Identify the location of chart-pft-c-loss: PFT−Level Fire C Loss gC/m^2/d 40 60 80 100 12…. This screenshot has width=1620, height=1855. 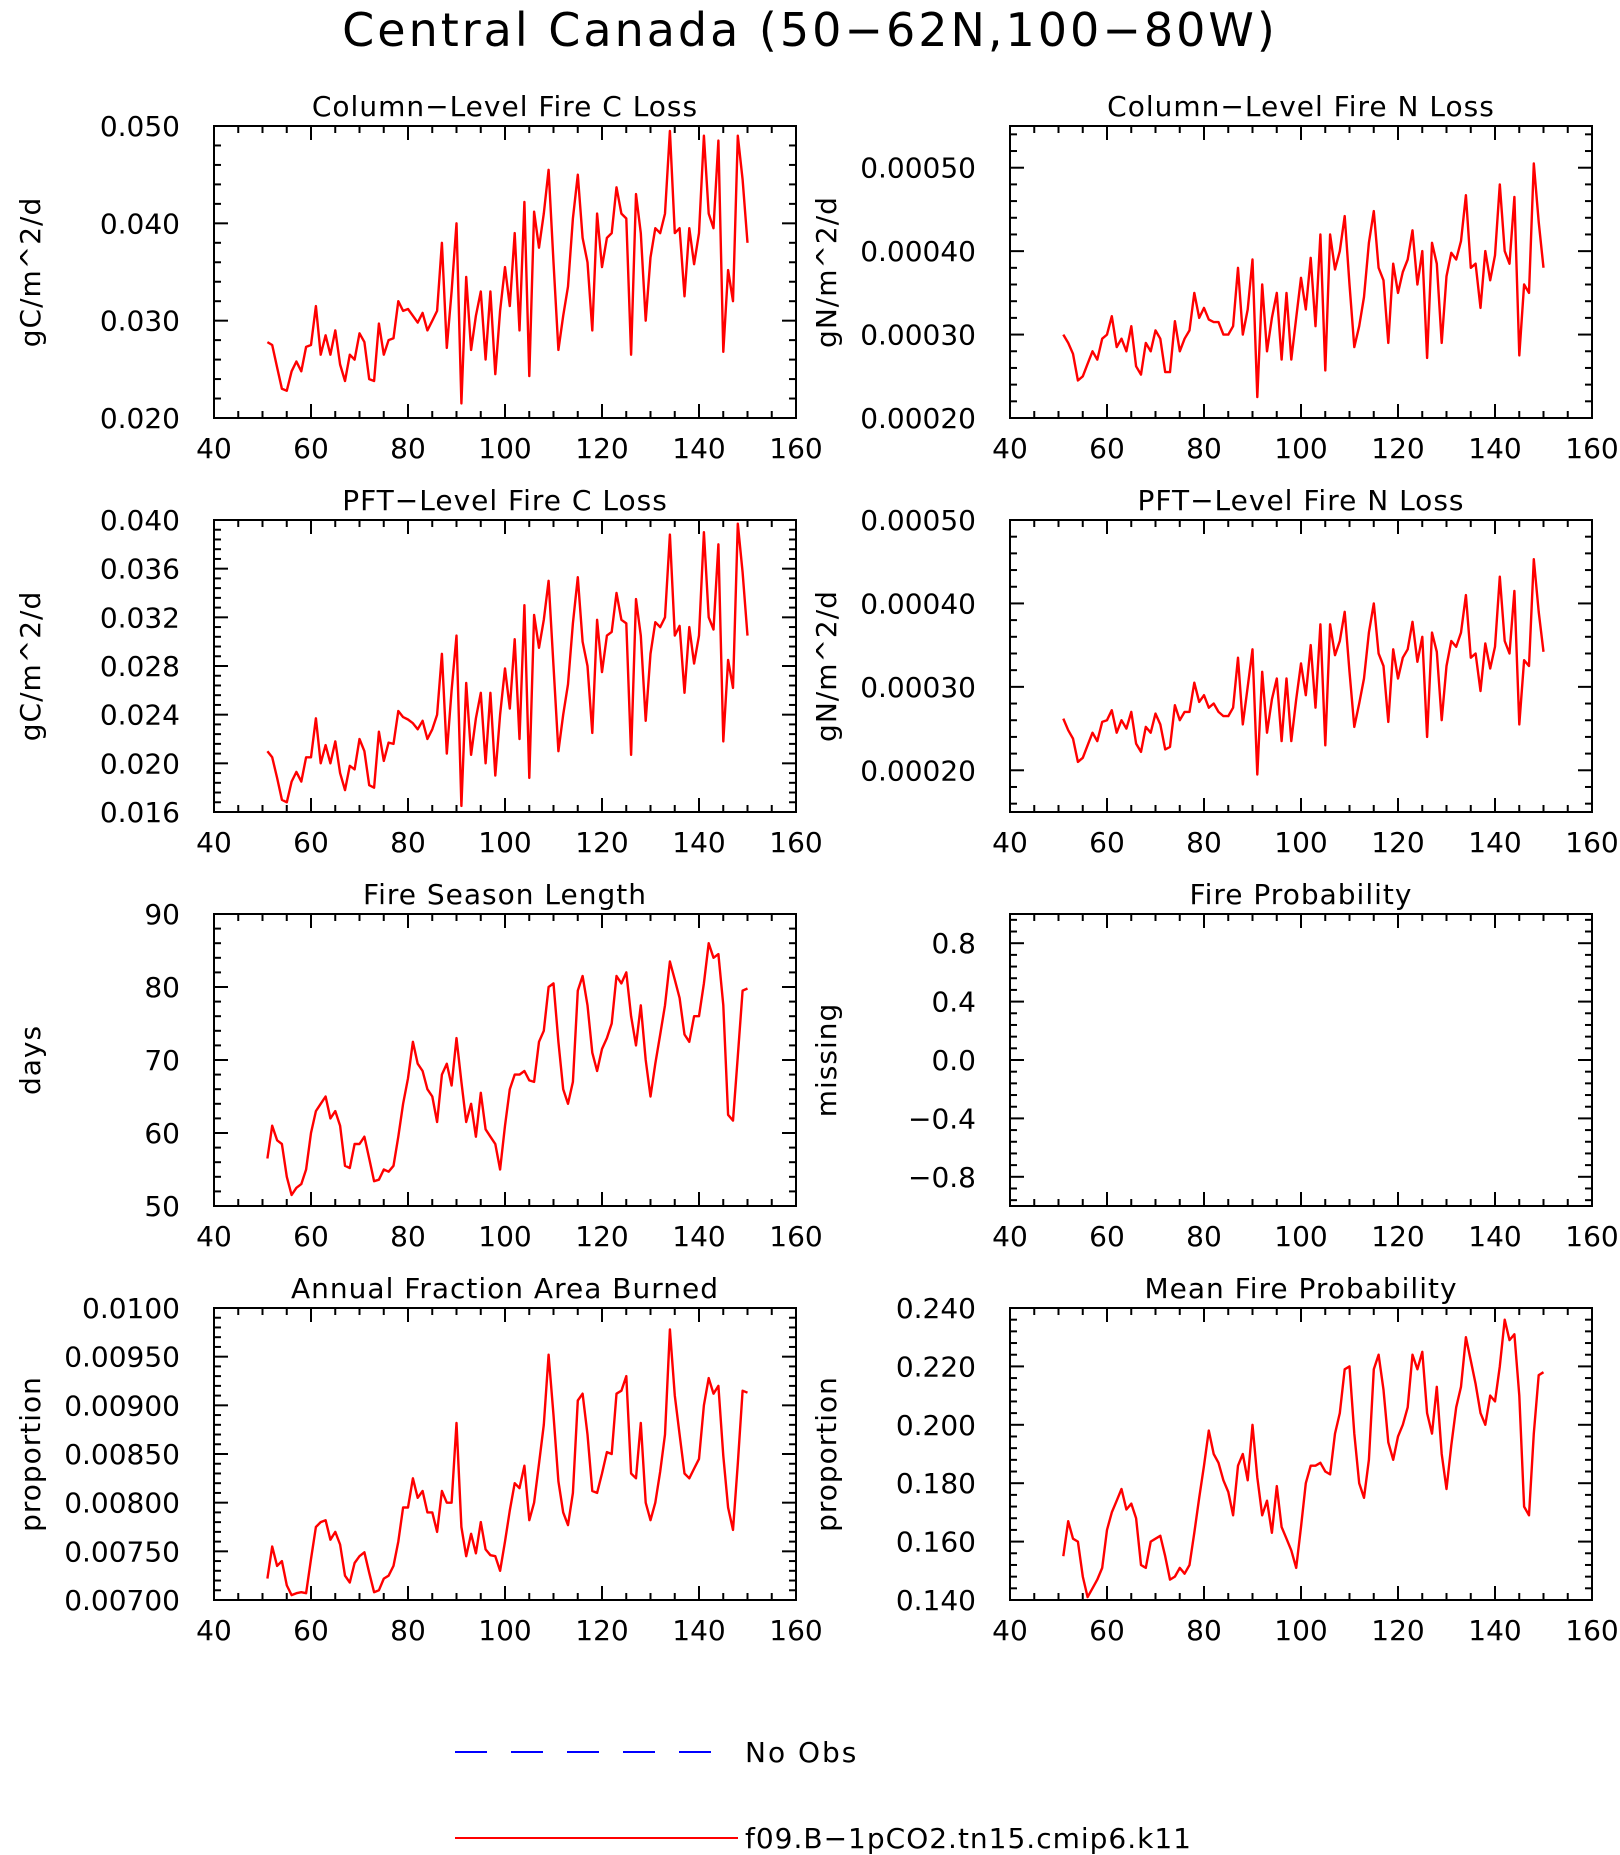
(418, 671).